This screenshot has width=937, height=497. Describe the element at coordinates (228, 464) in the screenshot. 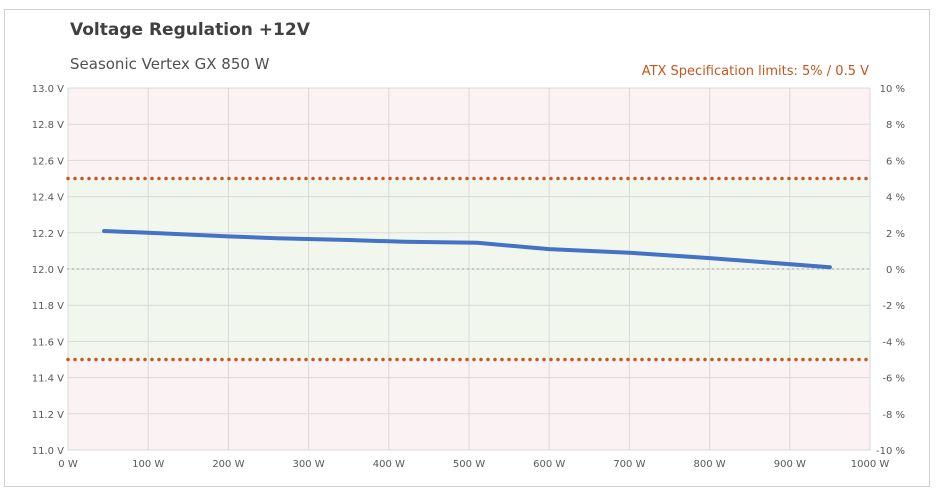

I see `x-tick-label: 200 W` at that location.